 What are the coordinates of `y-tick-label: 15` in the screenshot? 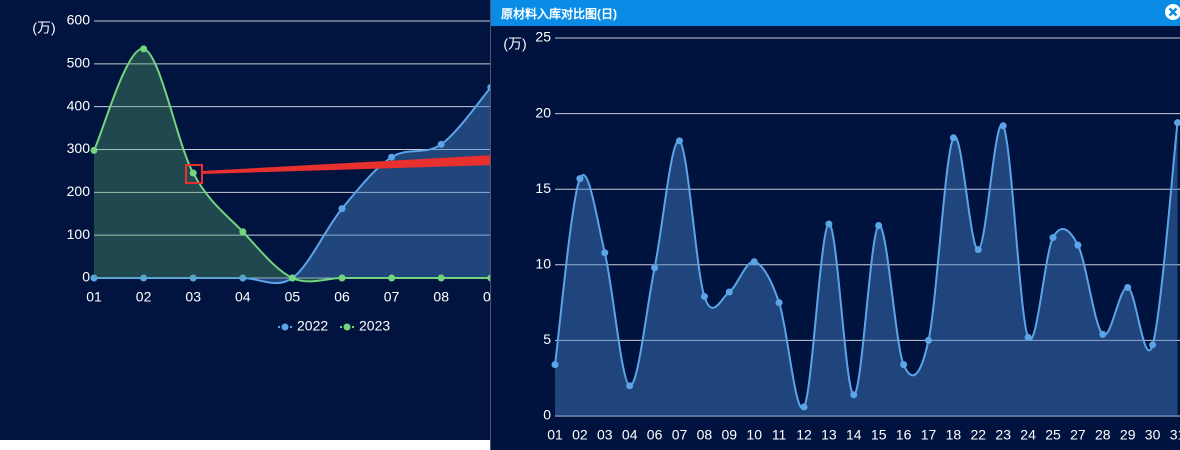 It's located at (543, 188).